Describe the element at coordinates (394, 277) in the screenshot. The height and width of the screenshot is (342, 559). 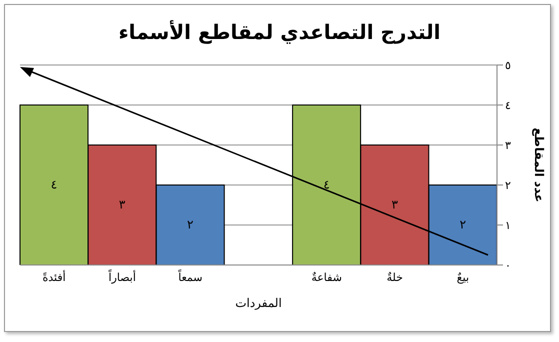
I see `x-tick-label: خلةٌ` at that location.